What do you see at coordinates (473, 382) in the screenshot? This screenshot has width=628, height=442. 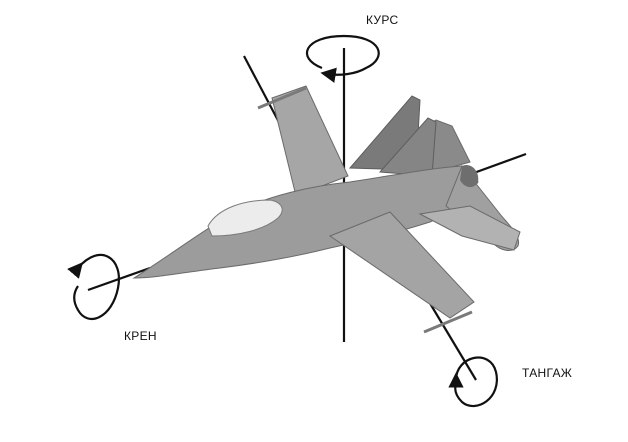 I see `pitch-rotation-arrow` at bounding box center [473, 382].